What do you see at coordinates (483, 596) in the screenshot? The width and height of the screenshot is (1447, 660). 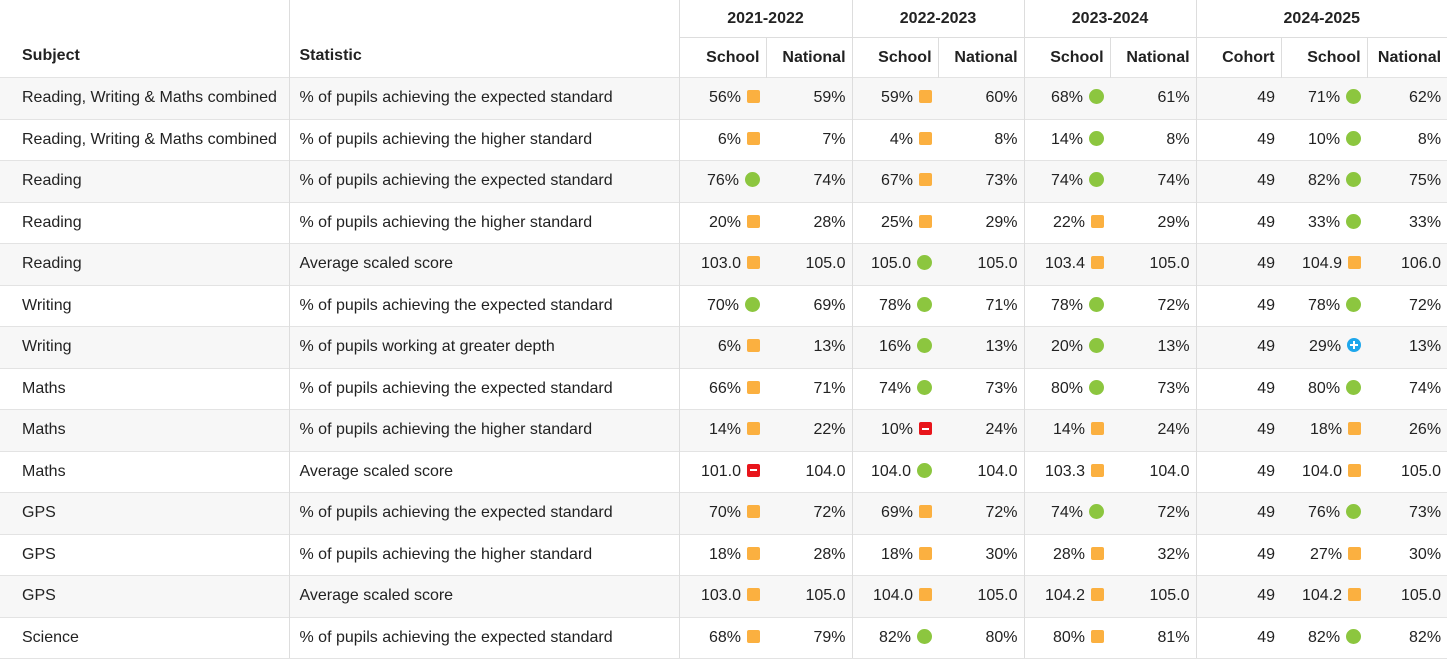 I see `statistic-cell: Average scaled score` at bounding box center [483, 596].